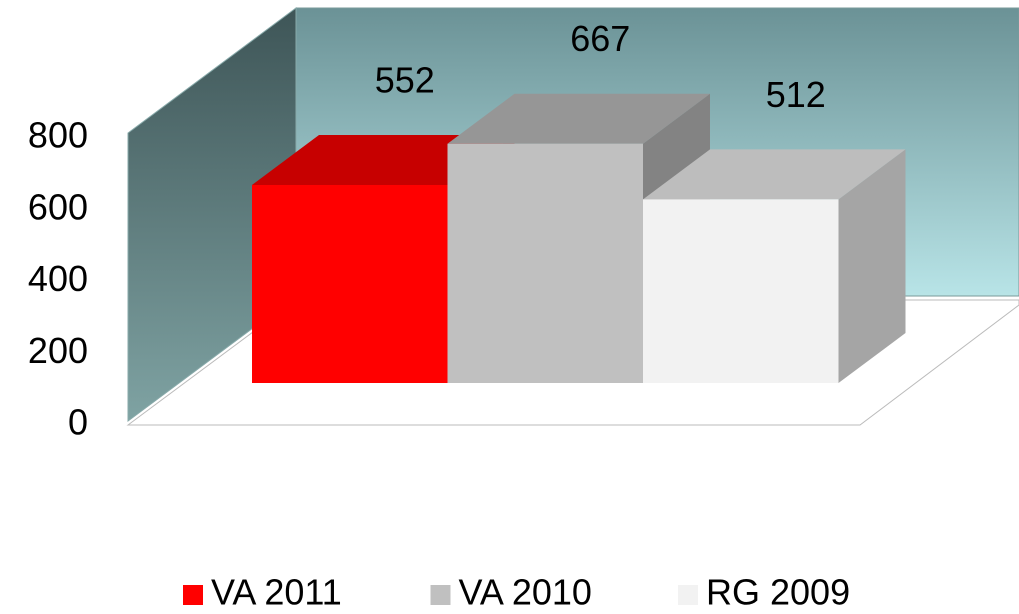 The height and width of the screenshot is (614, 1019). What do you see at coordinates (58, 206) in the screenshot?
I see `y-tick-label: 600` at bounding box center [58, 206].